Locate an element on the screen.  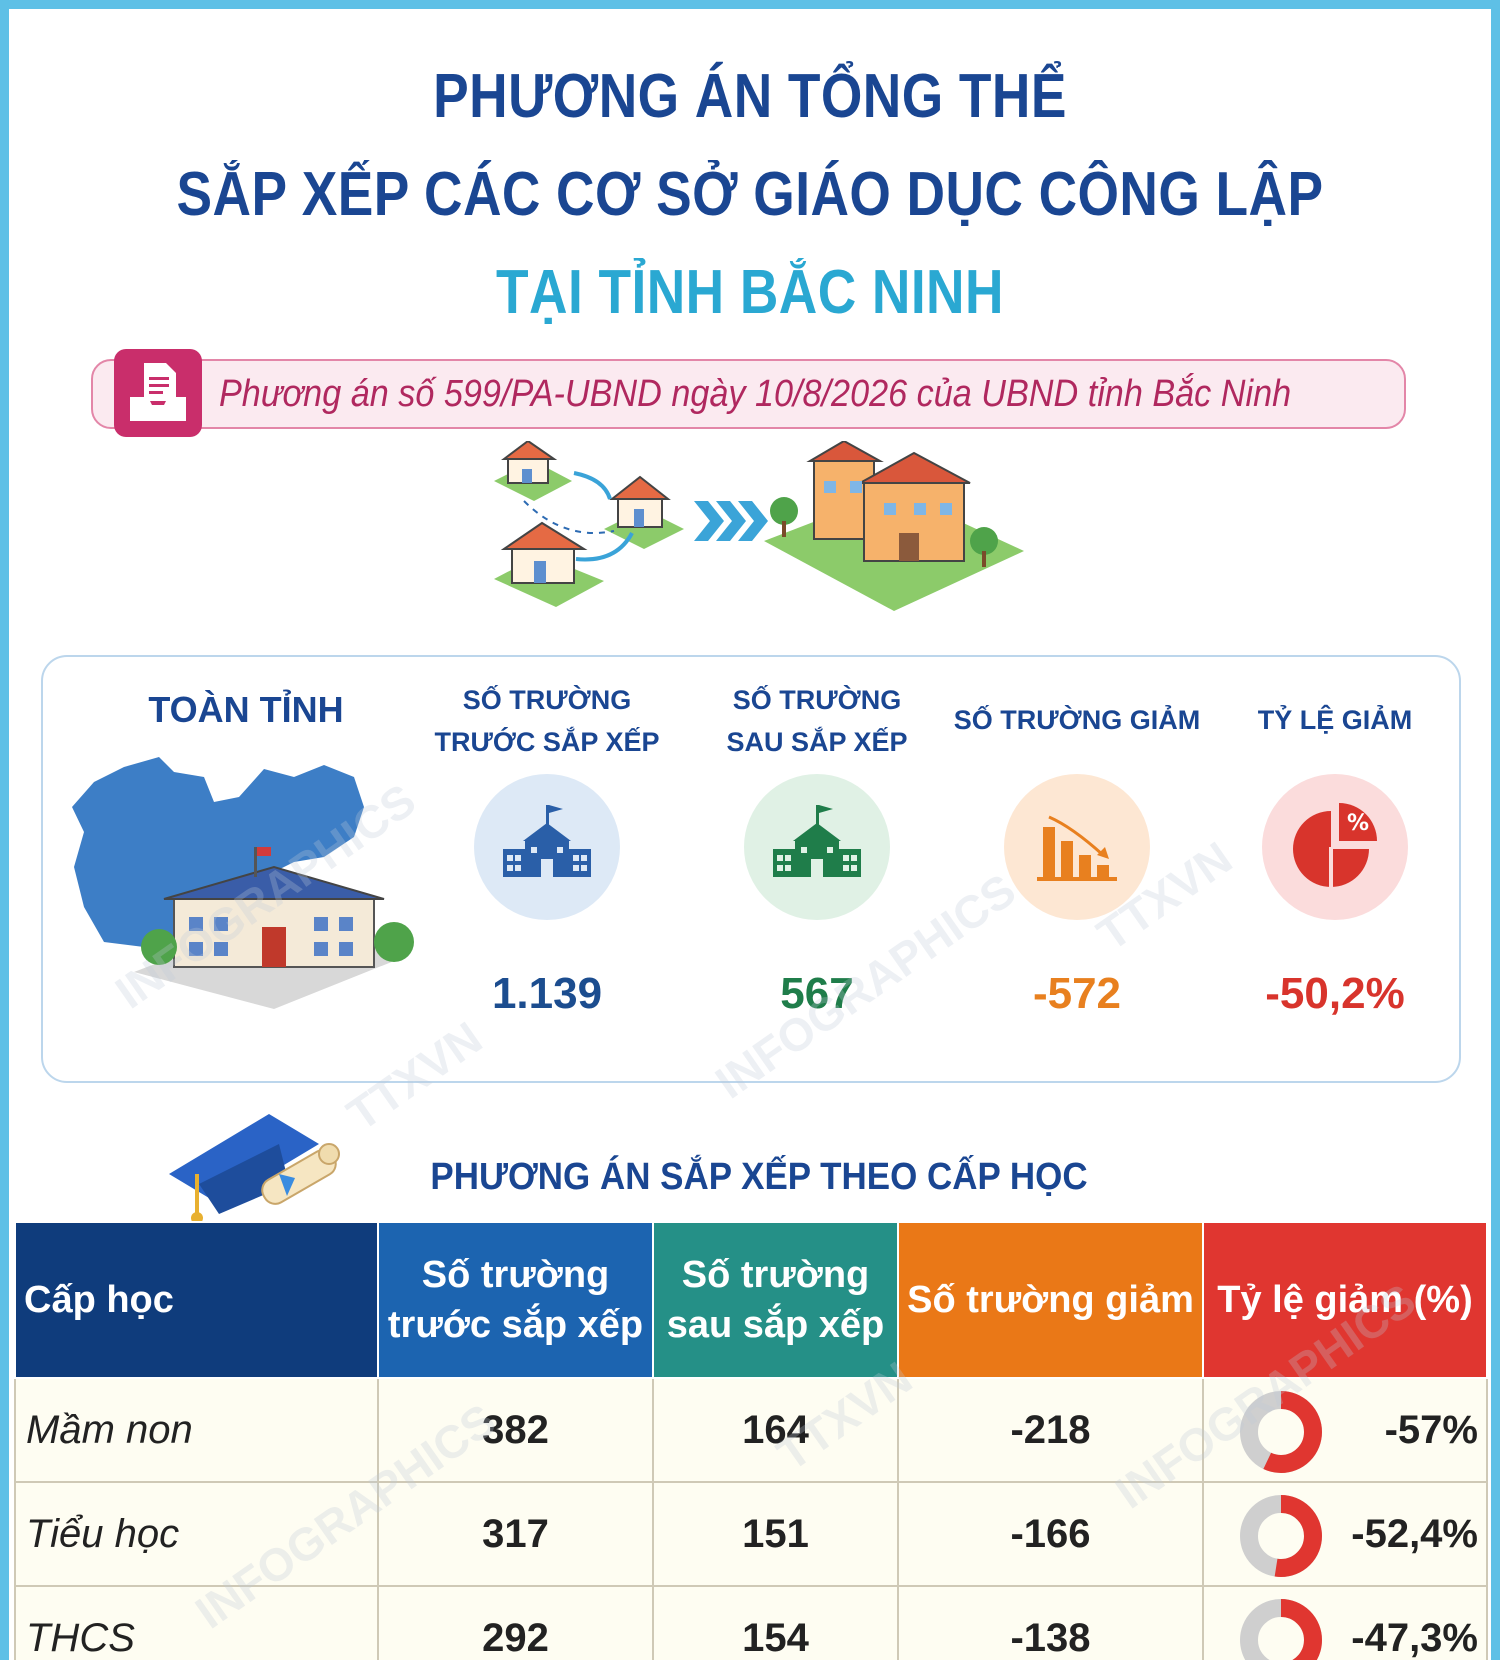
stat-head-rate: TỶ LỆ GIẢM is located at coordinates (1335, 720).